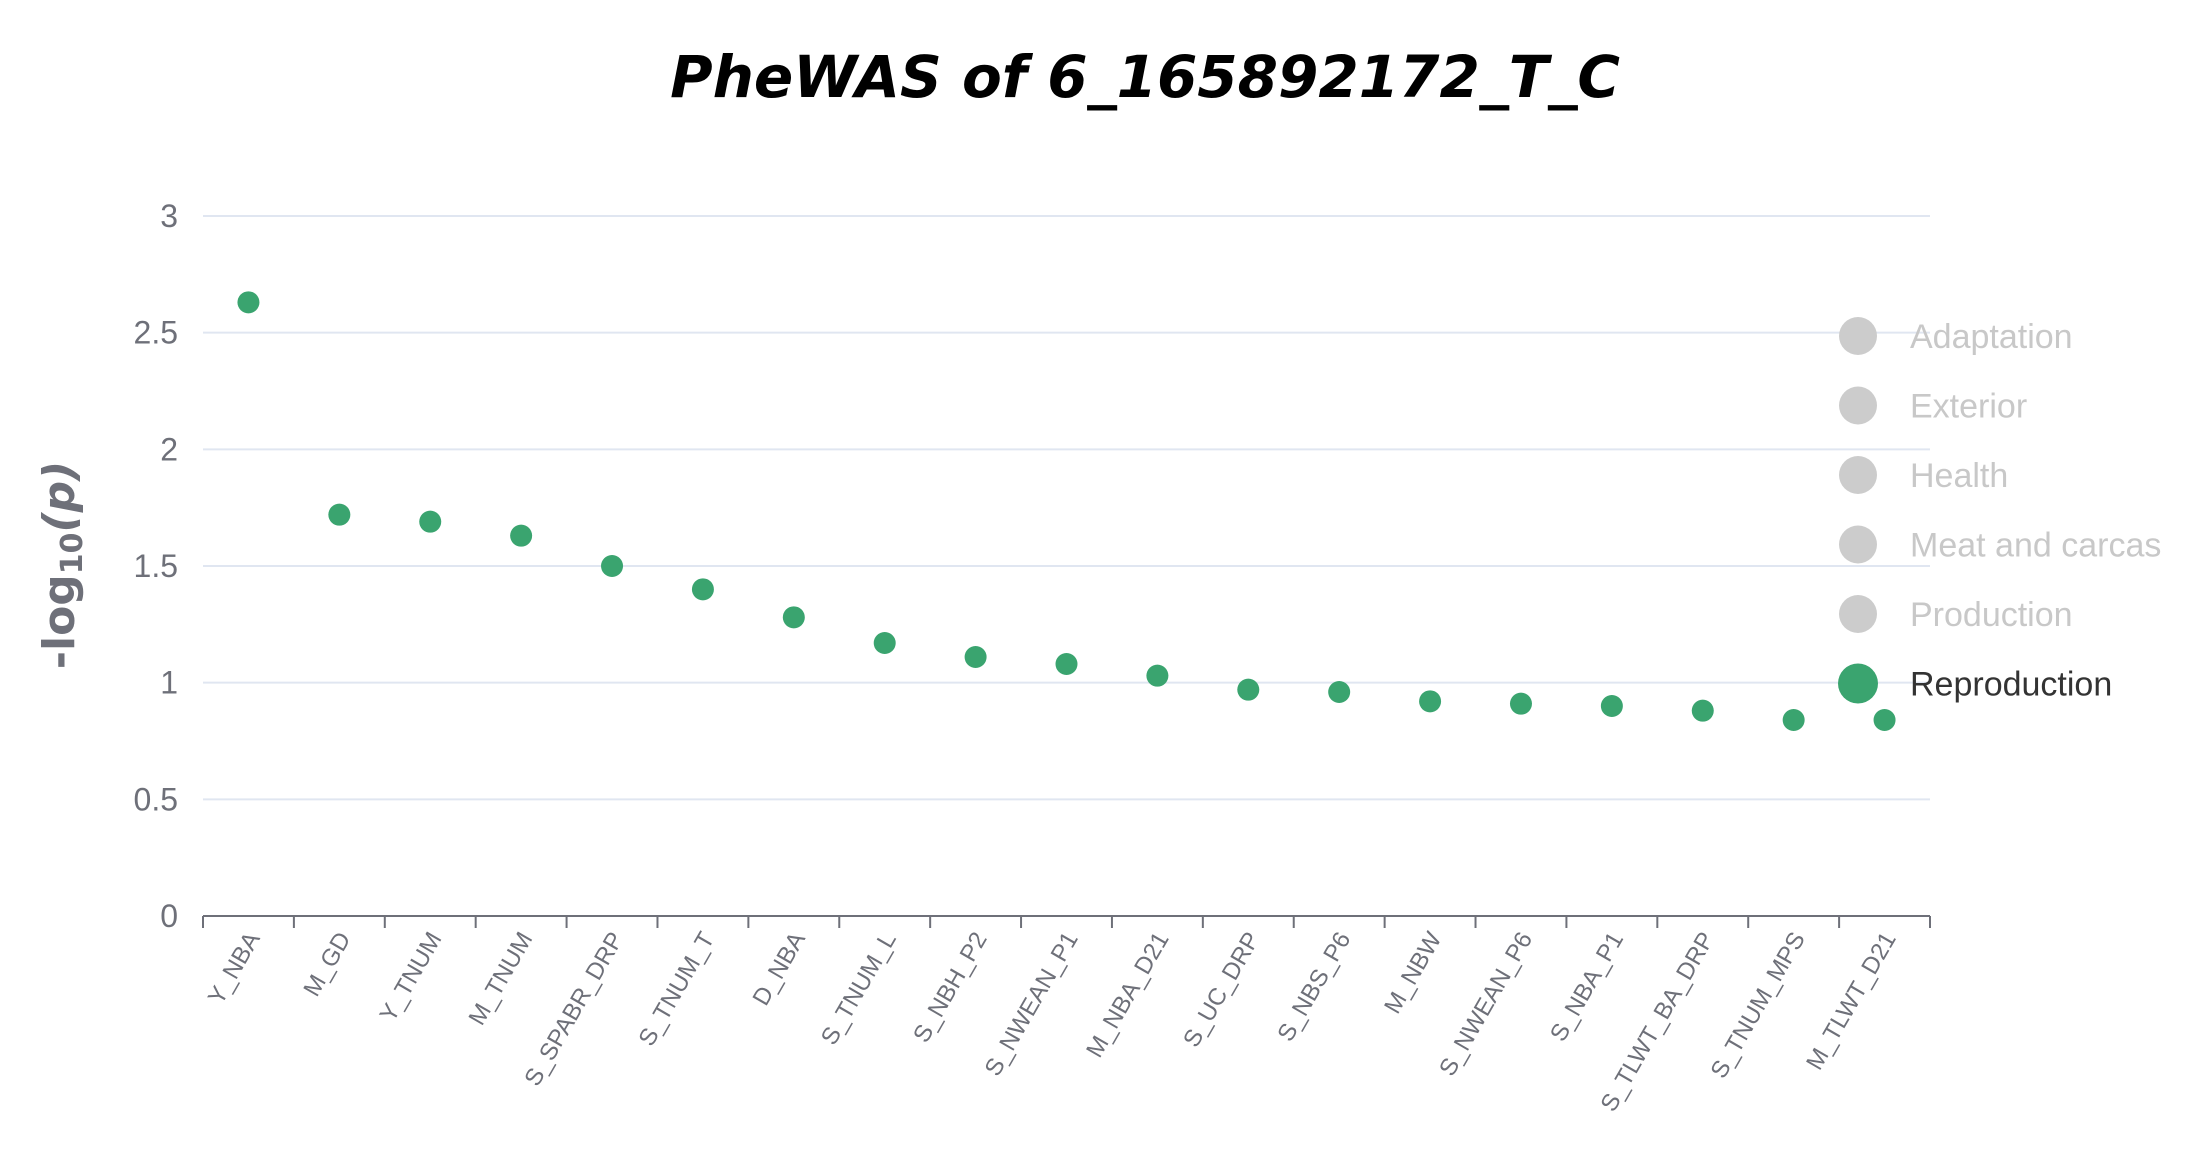 This screenshot has height=1158, width=2200. Describe the element at coordinates (1991, 615) in the screenshot. I see `legend-label: Production` at that location.